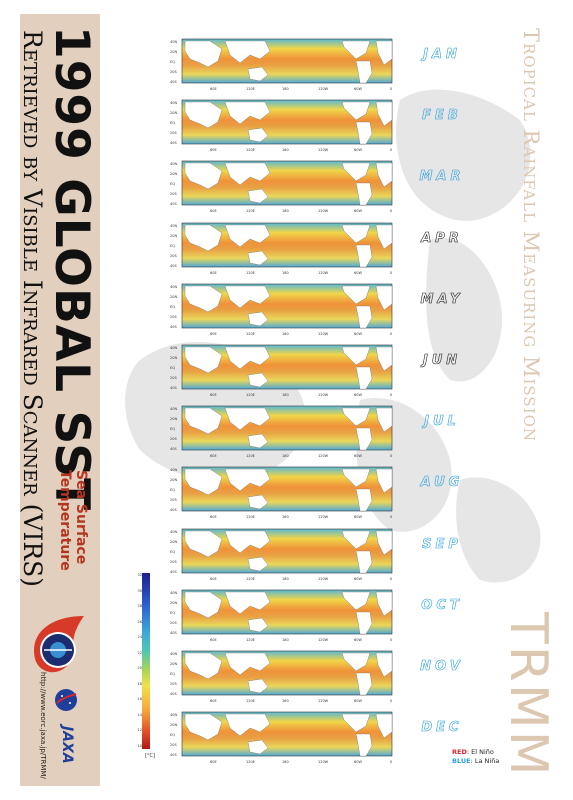  I want to click on legend-blue-text: : La Niña, so click(485, 761).